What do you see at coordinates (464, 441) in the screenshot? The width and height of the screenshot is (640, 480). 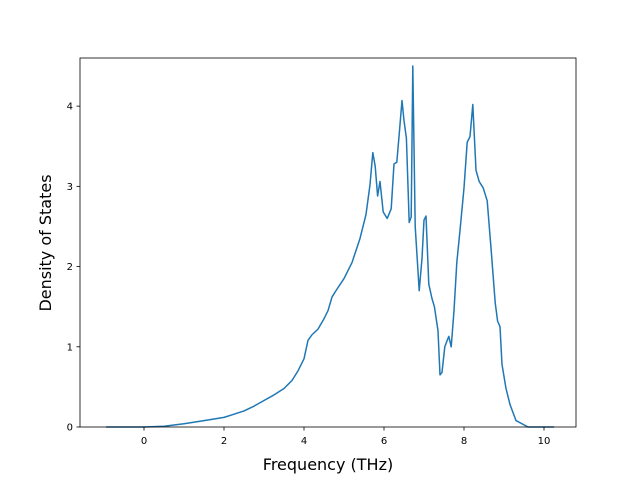 I see `x-tick-label: 8` at bounding box center [464, 441].